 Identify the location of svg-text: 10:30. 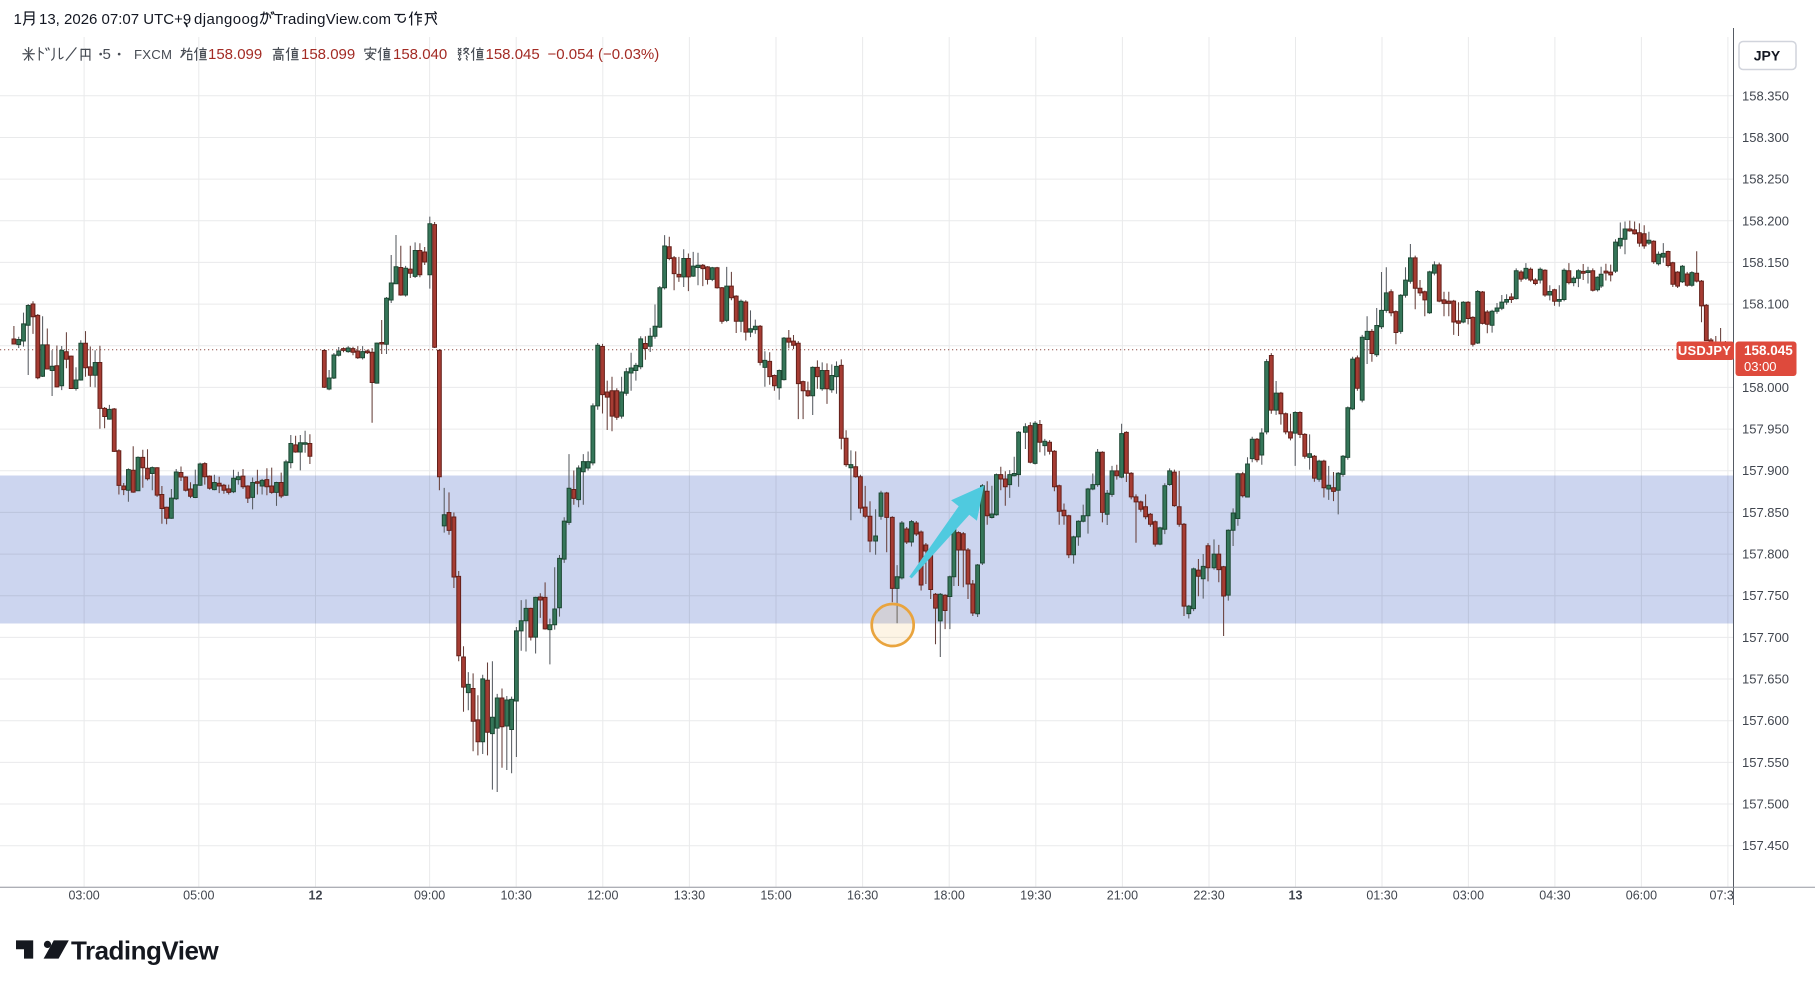
(516, 896).